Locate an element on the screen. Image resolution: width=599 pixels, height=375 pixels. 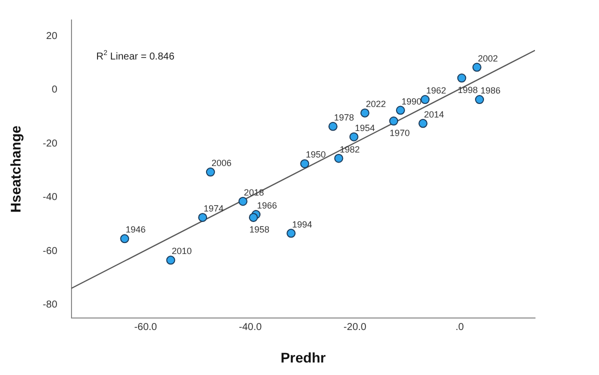
x-tick-label: -20.0 is located at coordinates (355, 327).